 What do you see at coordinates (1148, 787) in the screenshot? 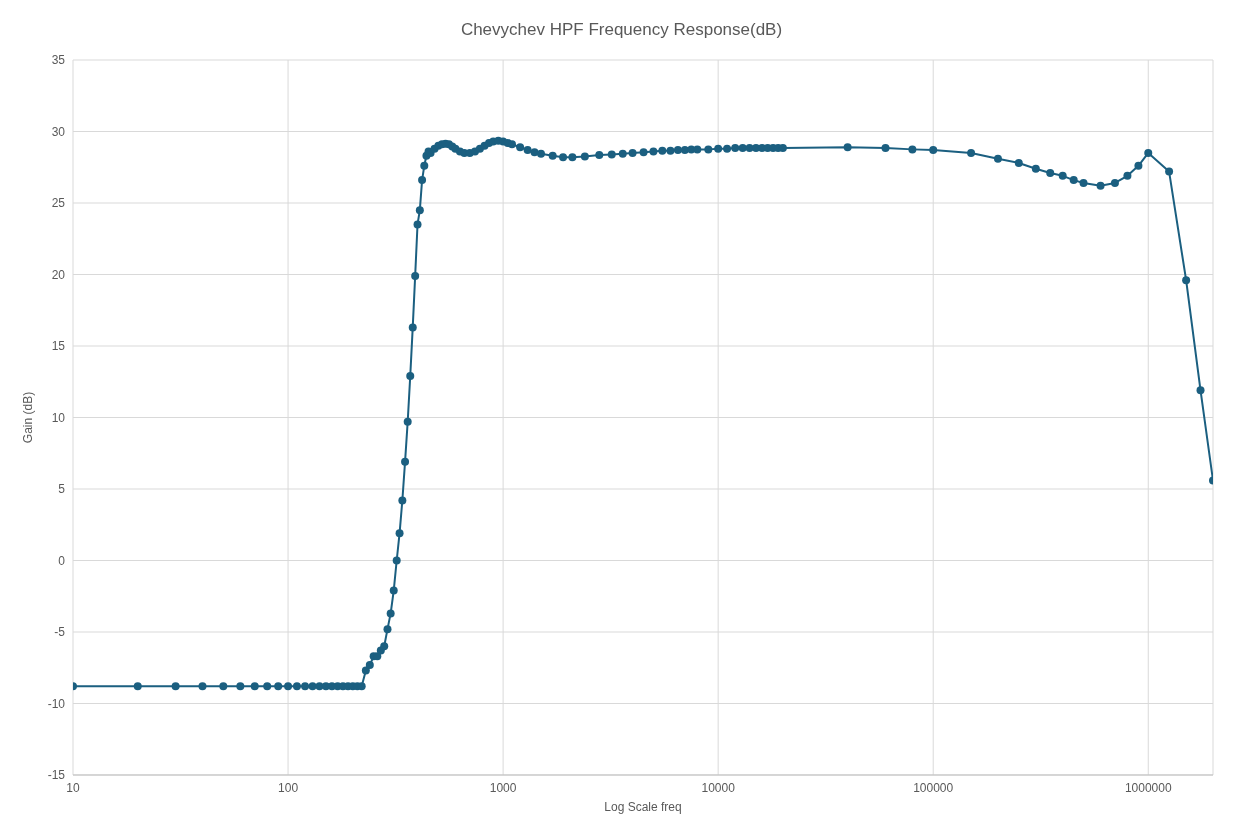
I see `x-tick-label: 1000000` at bounding box center [1148, 787].